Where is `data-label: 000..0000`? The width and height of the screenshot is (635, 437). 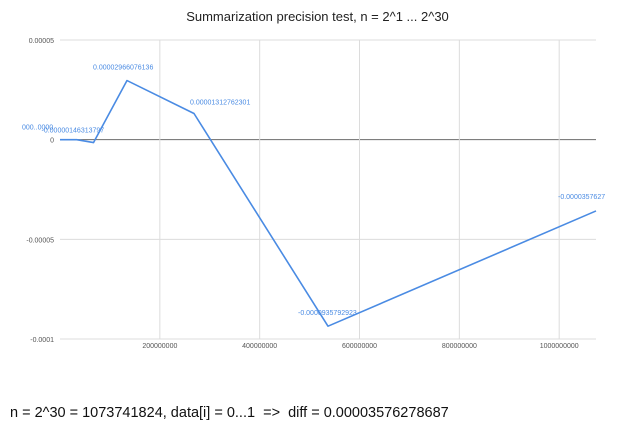 data-label: 000..0000 is located at coordinates (37, 128).